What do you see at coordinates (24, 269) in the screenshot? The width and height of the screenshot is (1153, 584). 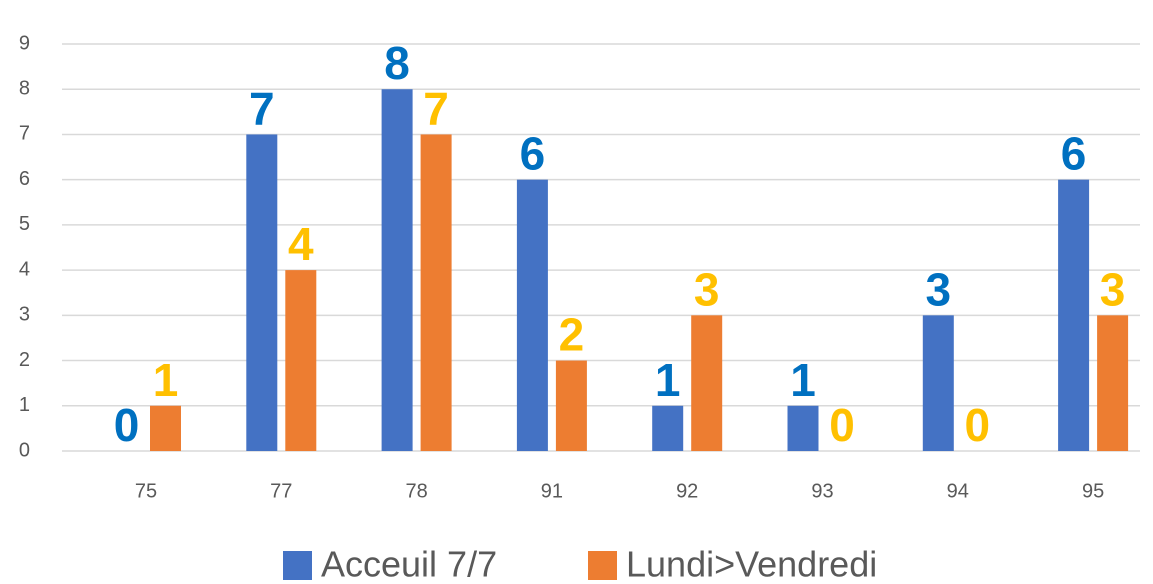 I see `y-tick-label: 4` at bounding box center [24, 269].